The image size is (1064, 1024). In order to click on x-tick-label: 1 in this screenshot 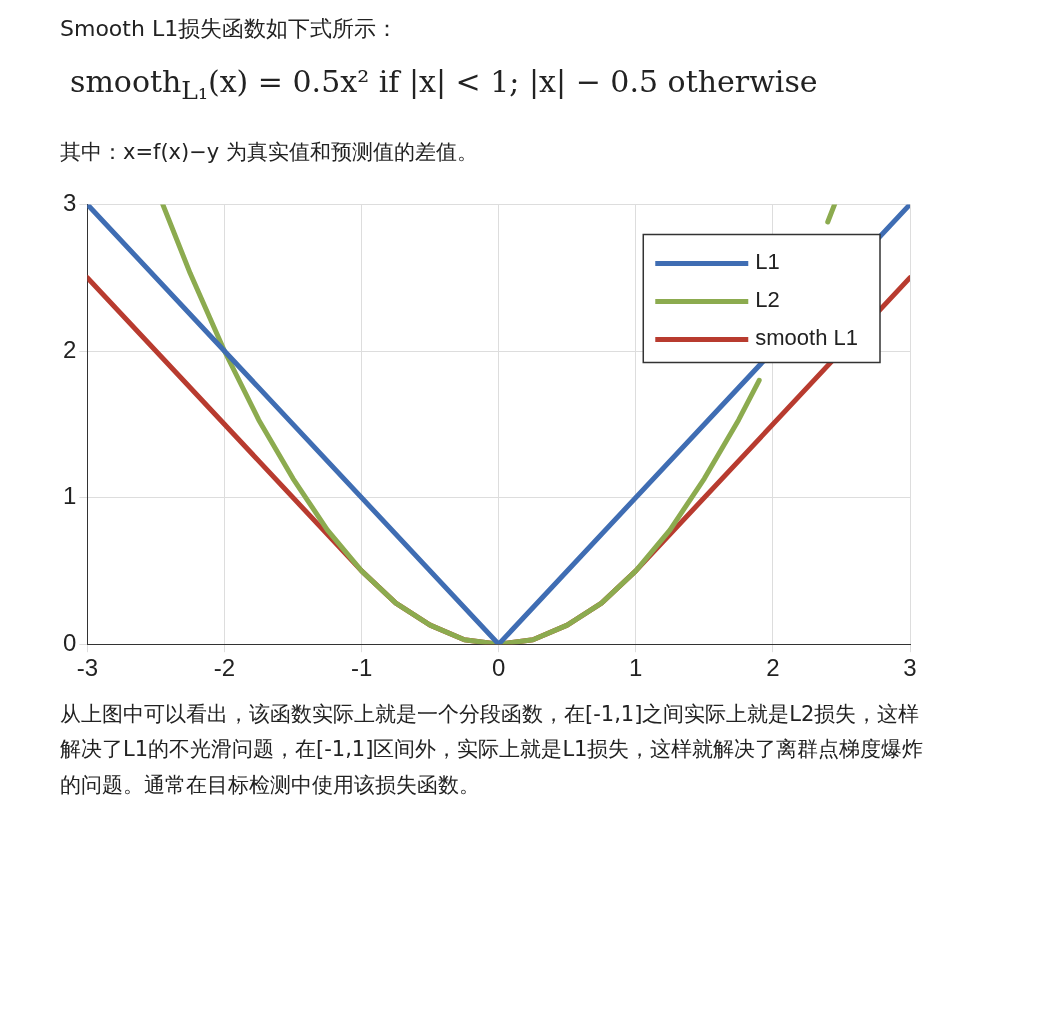, I will do `click(636, 667)`.